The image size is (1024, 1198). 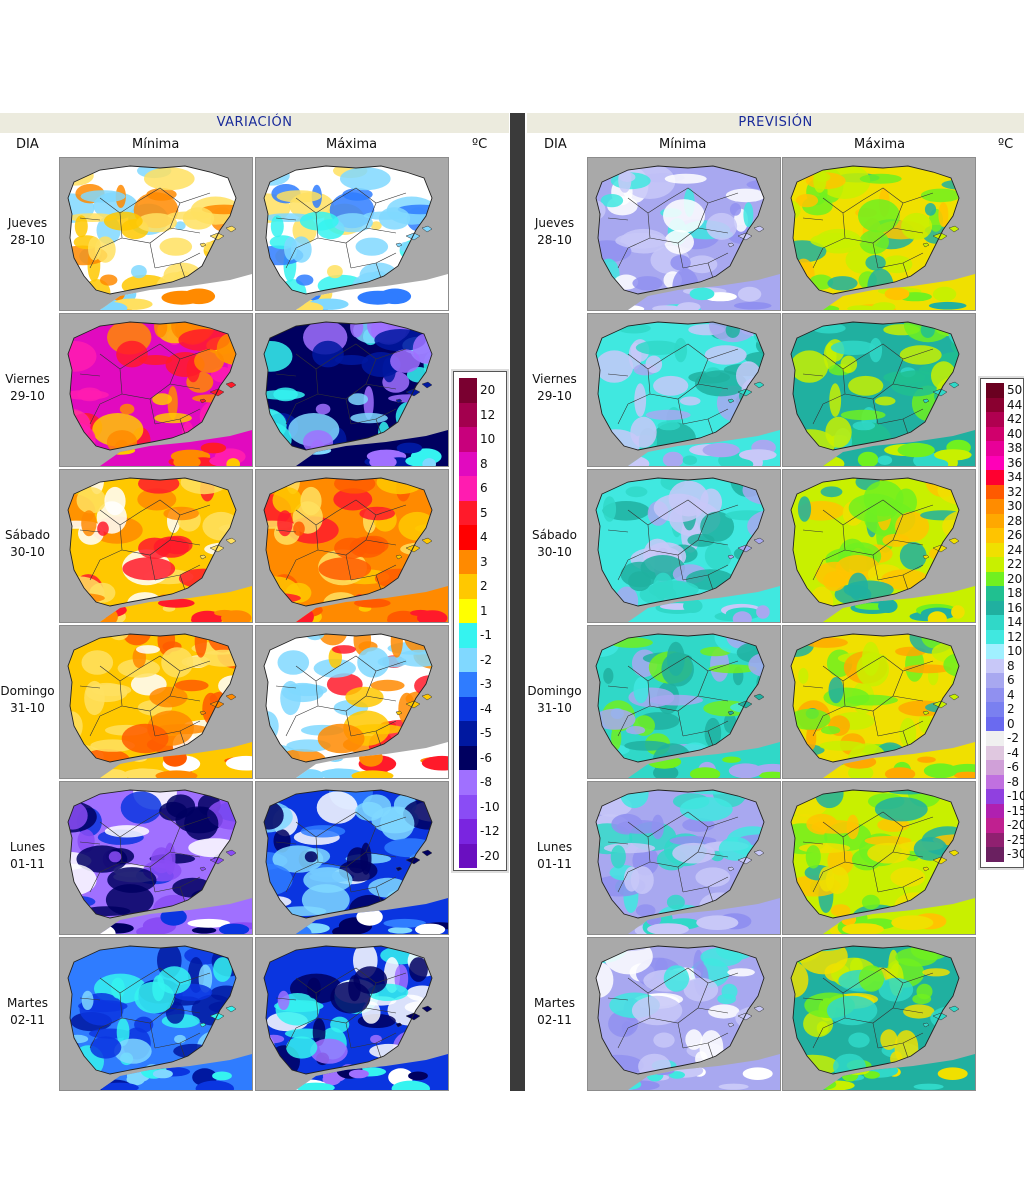 I want to click on legend-label: -8, so click(x=1013, y=781).